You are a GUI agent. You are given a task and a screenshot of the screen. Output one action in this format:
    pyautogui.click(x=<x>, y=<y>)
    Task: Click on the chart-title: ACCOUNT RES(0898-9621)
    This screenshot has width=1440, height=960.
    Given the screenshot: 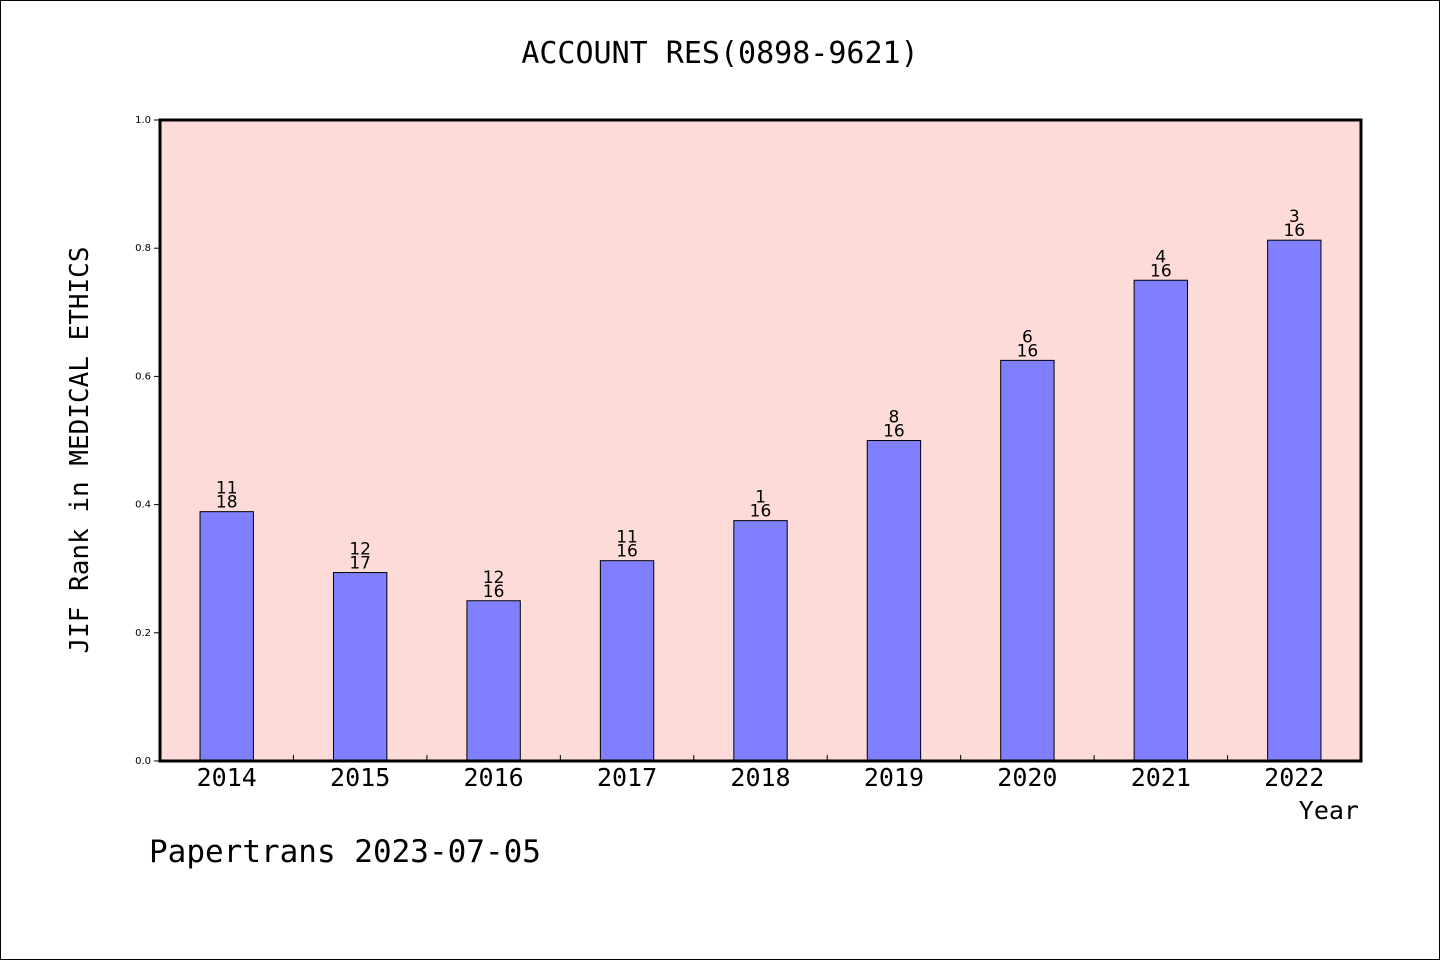 What is the action you would take?
    pyautogui.click(x=720, y=53)
    